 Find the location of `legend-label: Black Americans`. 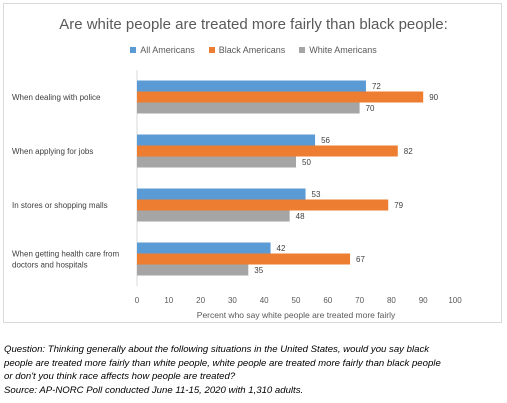

legend-label: Black Americans is located at coordinates (252, 50).